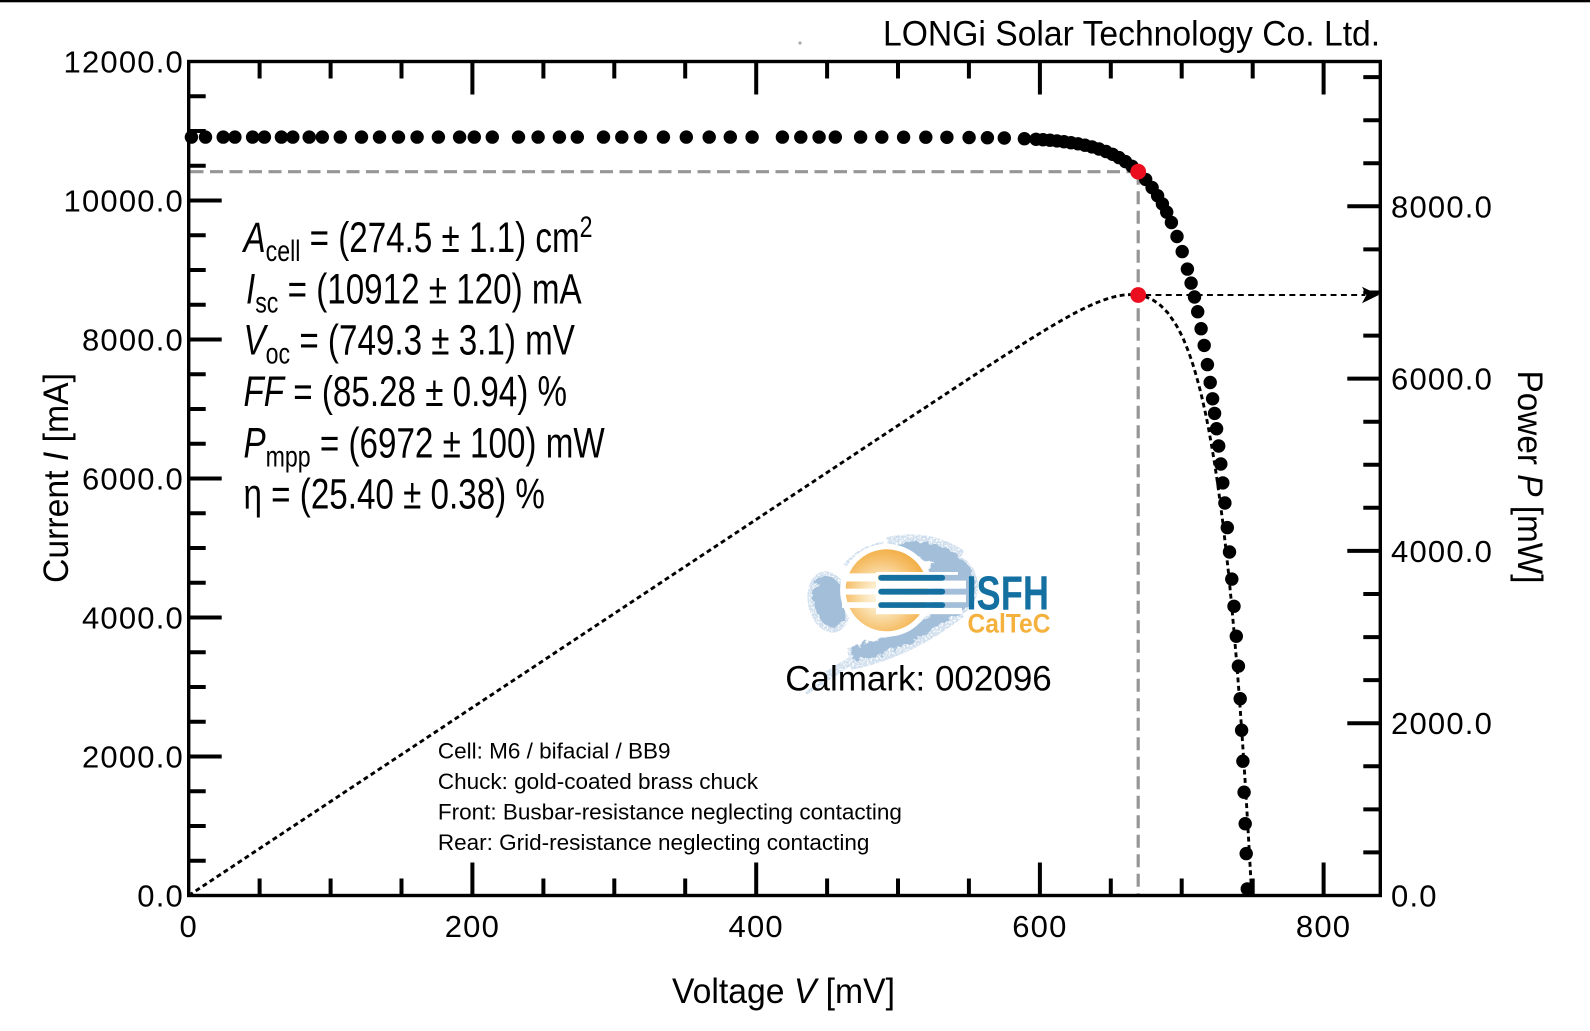 Image resolution: width=1590 pixels, height=1031 pixels. I want to click on svg-text: Power P [mW], so click(1529, 477).